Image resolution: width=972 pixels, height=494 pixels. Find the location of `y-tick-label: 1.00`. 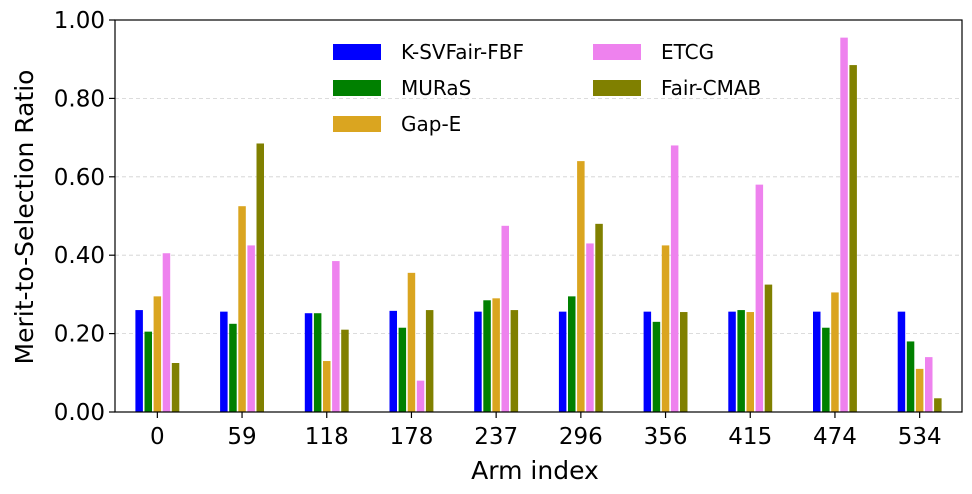

y-tick-label: 1.00 is located at coordinates (79, 21).